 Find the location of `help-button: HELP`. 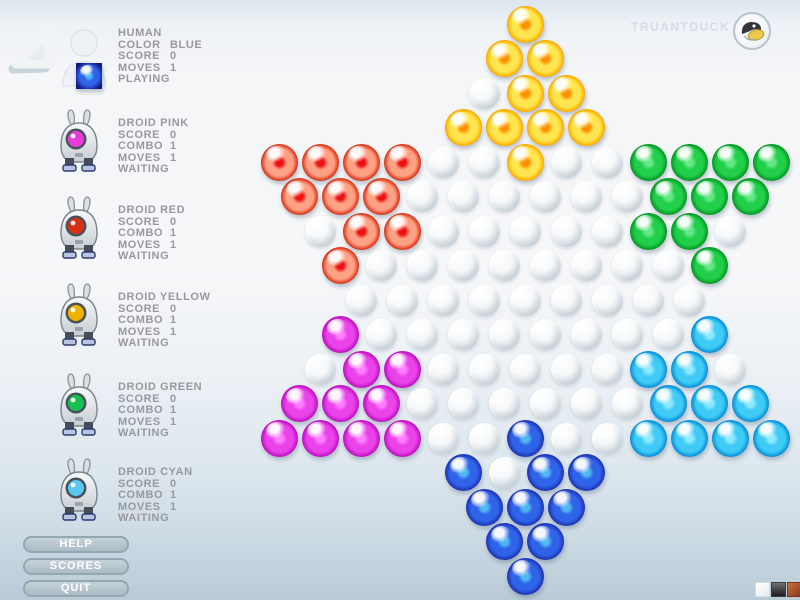

help-button: HELP is located at coordinates (76, 544).